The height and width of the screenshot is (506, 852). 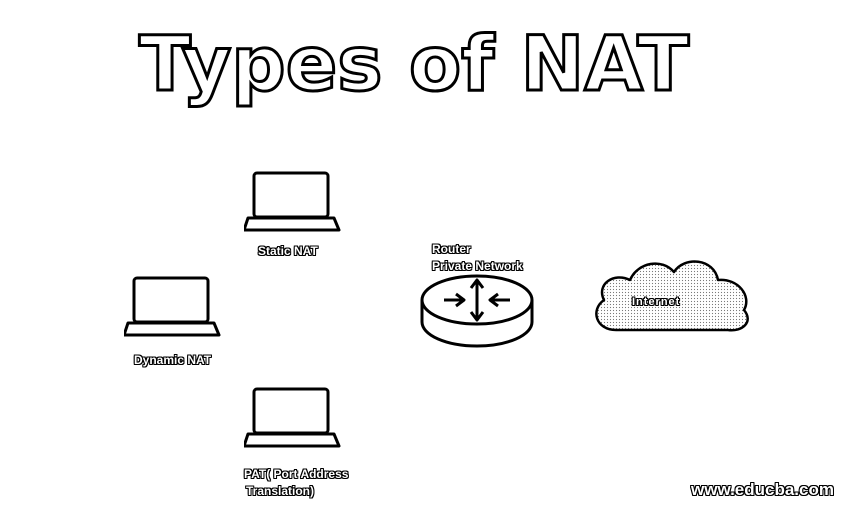 I want to click on laptop-pat, so click(x=293, y=419).